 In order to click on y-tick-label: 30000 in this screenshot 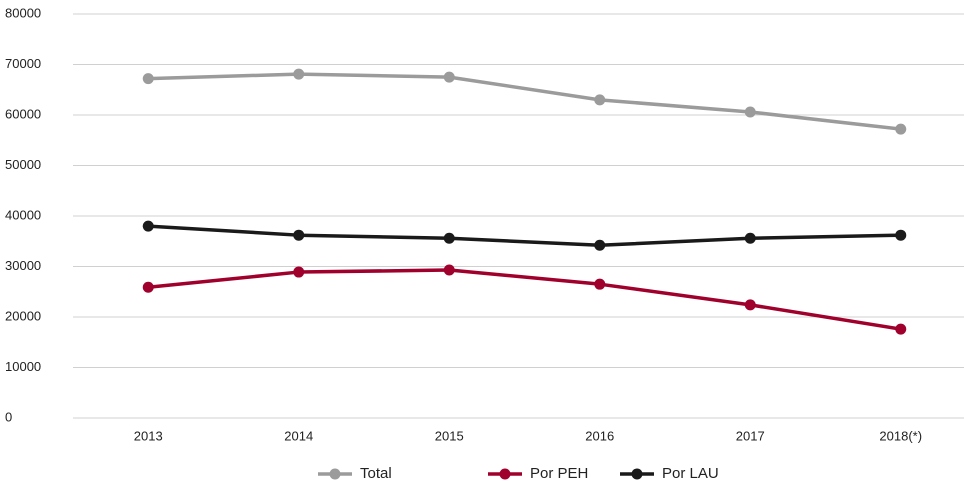, I will do `click(23, 265)`.